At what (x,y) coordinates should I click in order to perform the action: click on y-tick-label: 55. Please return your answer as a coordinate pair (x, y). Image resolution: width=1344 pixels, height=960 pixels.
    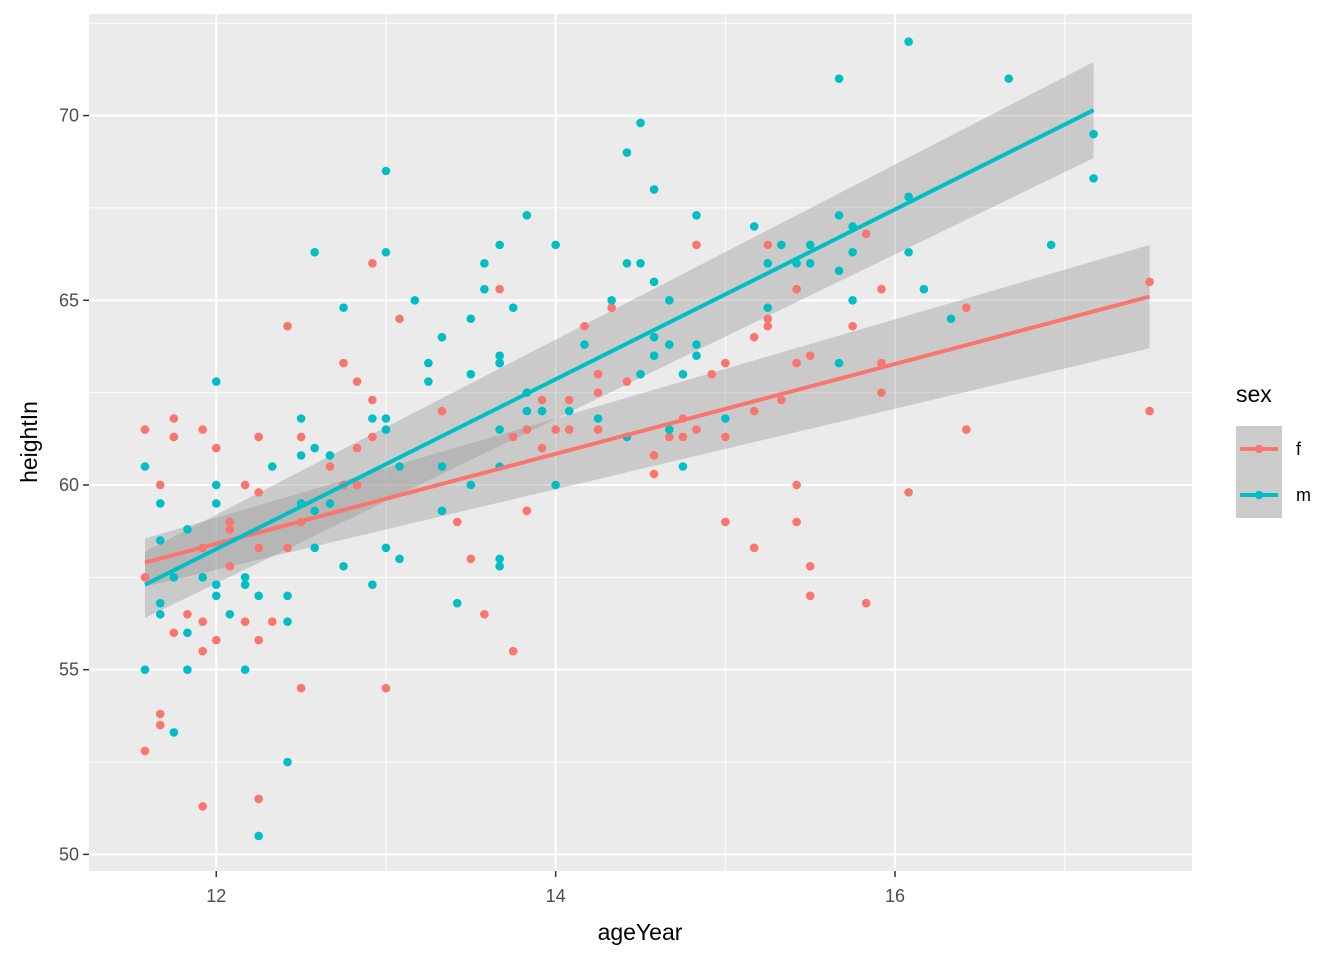
    Looking at the image, I should click on (69, 670).